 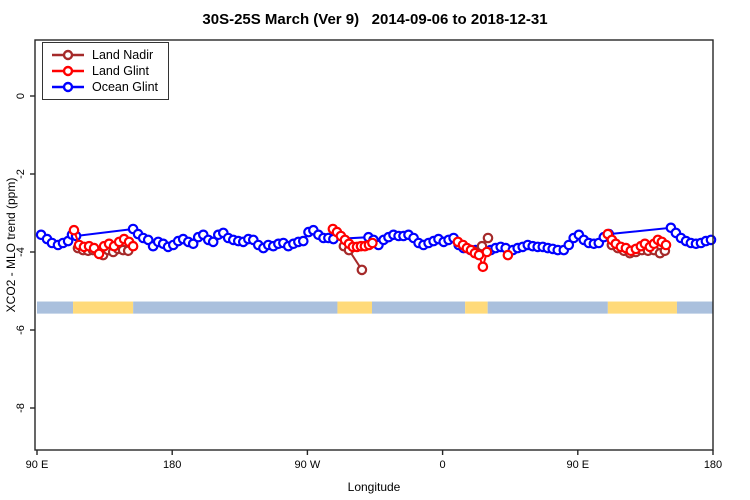 I want to click on legend-item-land-nadir: Land Nadir, so click(x=104, y=55).